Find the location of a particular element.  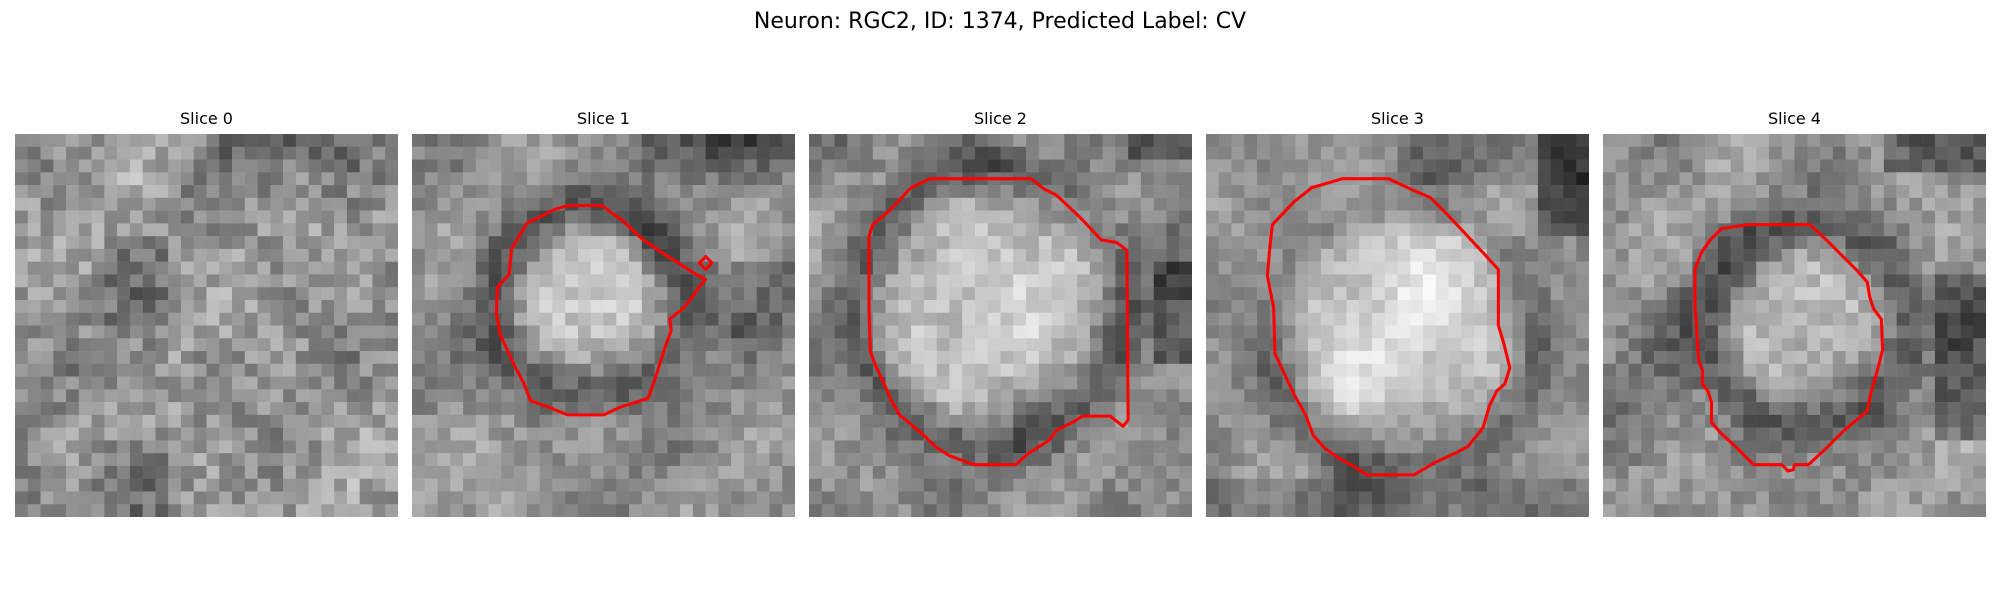

red-segmentation-contour is located at coordinates (998, 322).